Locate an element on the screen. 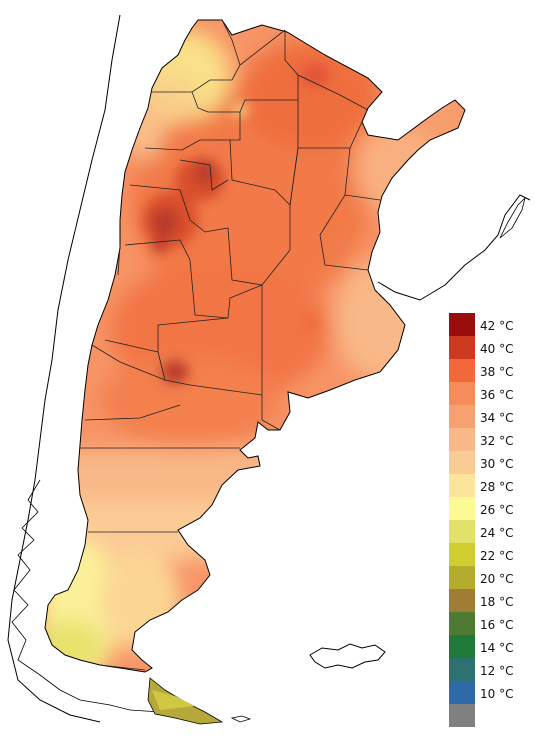  tierra-del-fuego is located at coordinates (185, 701).